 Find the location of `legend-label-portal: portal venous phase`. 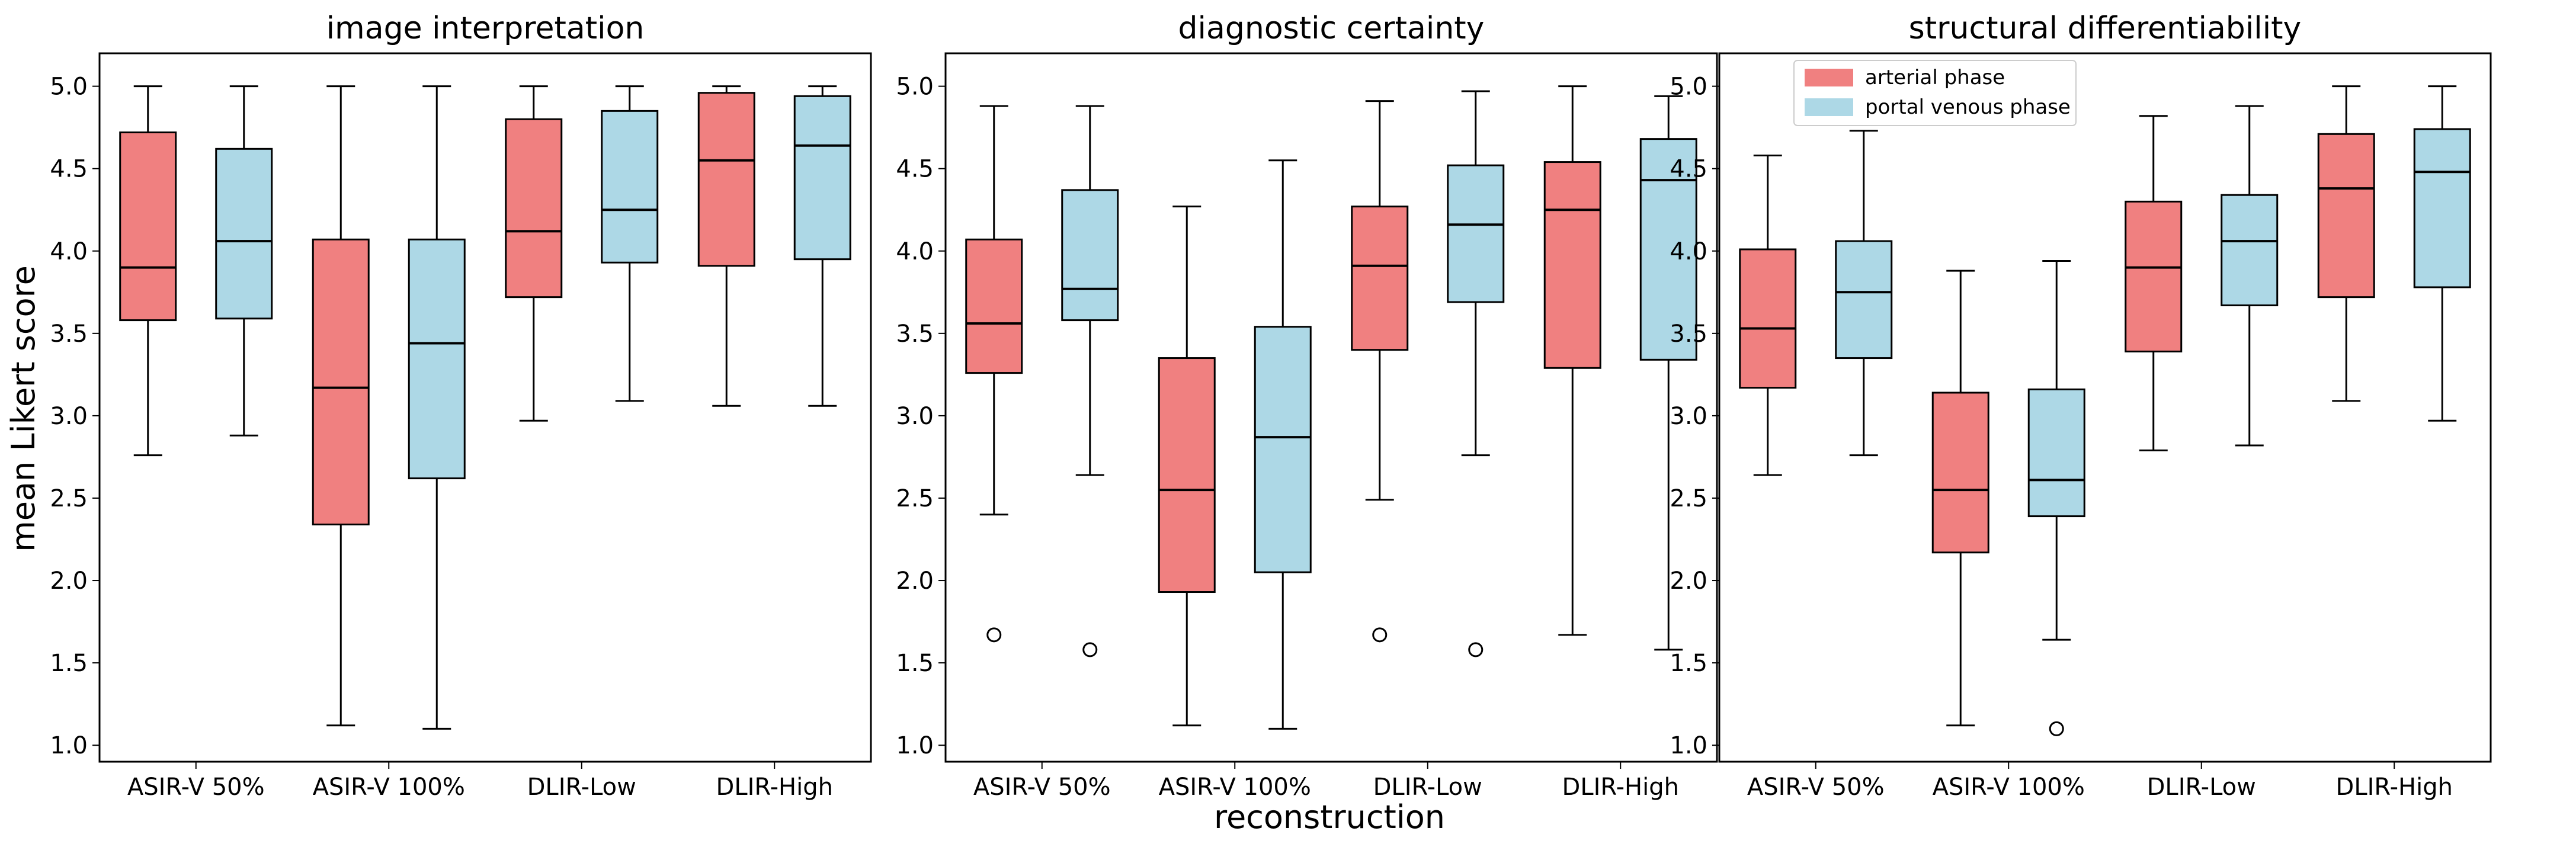

legend-label-portal: portal venous phase is located at coordinates (1968, 107).